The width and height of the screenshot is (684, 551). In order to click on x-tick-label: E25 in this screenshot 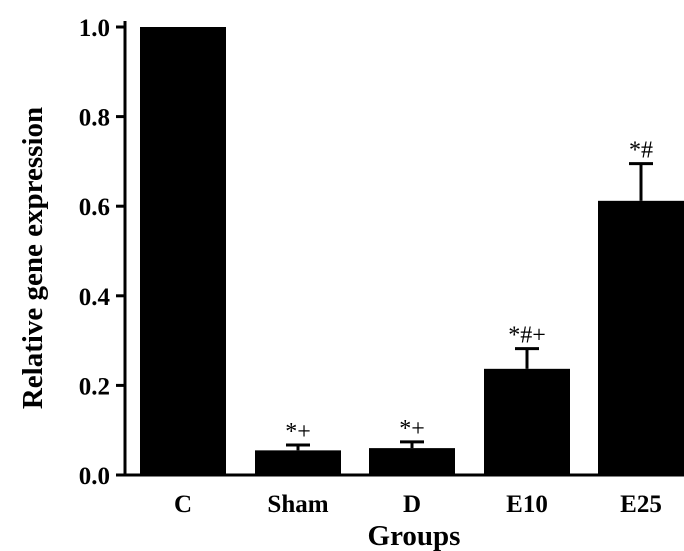, I will do `click(641, 504)`.